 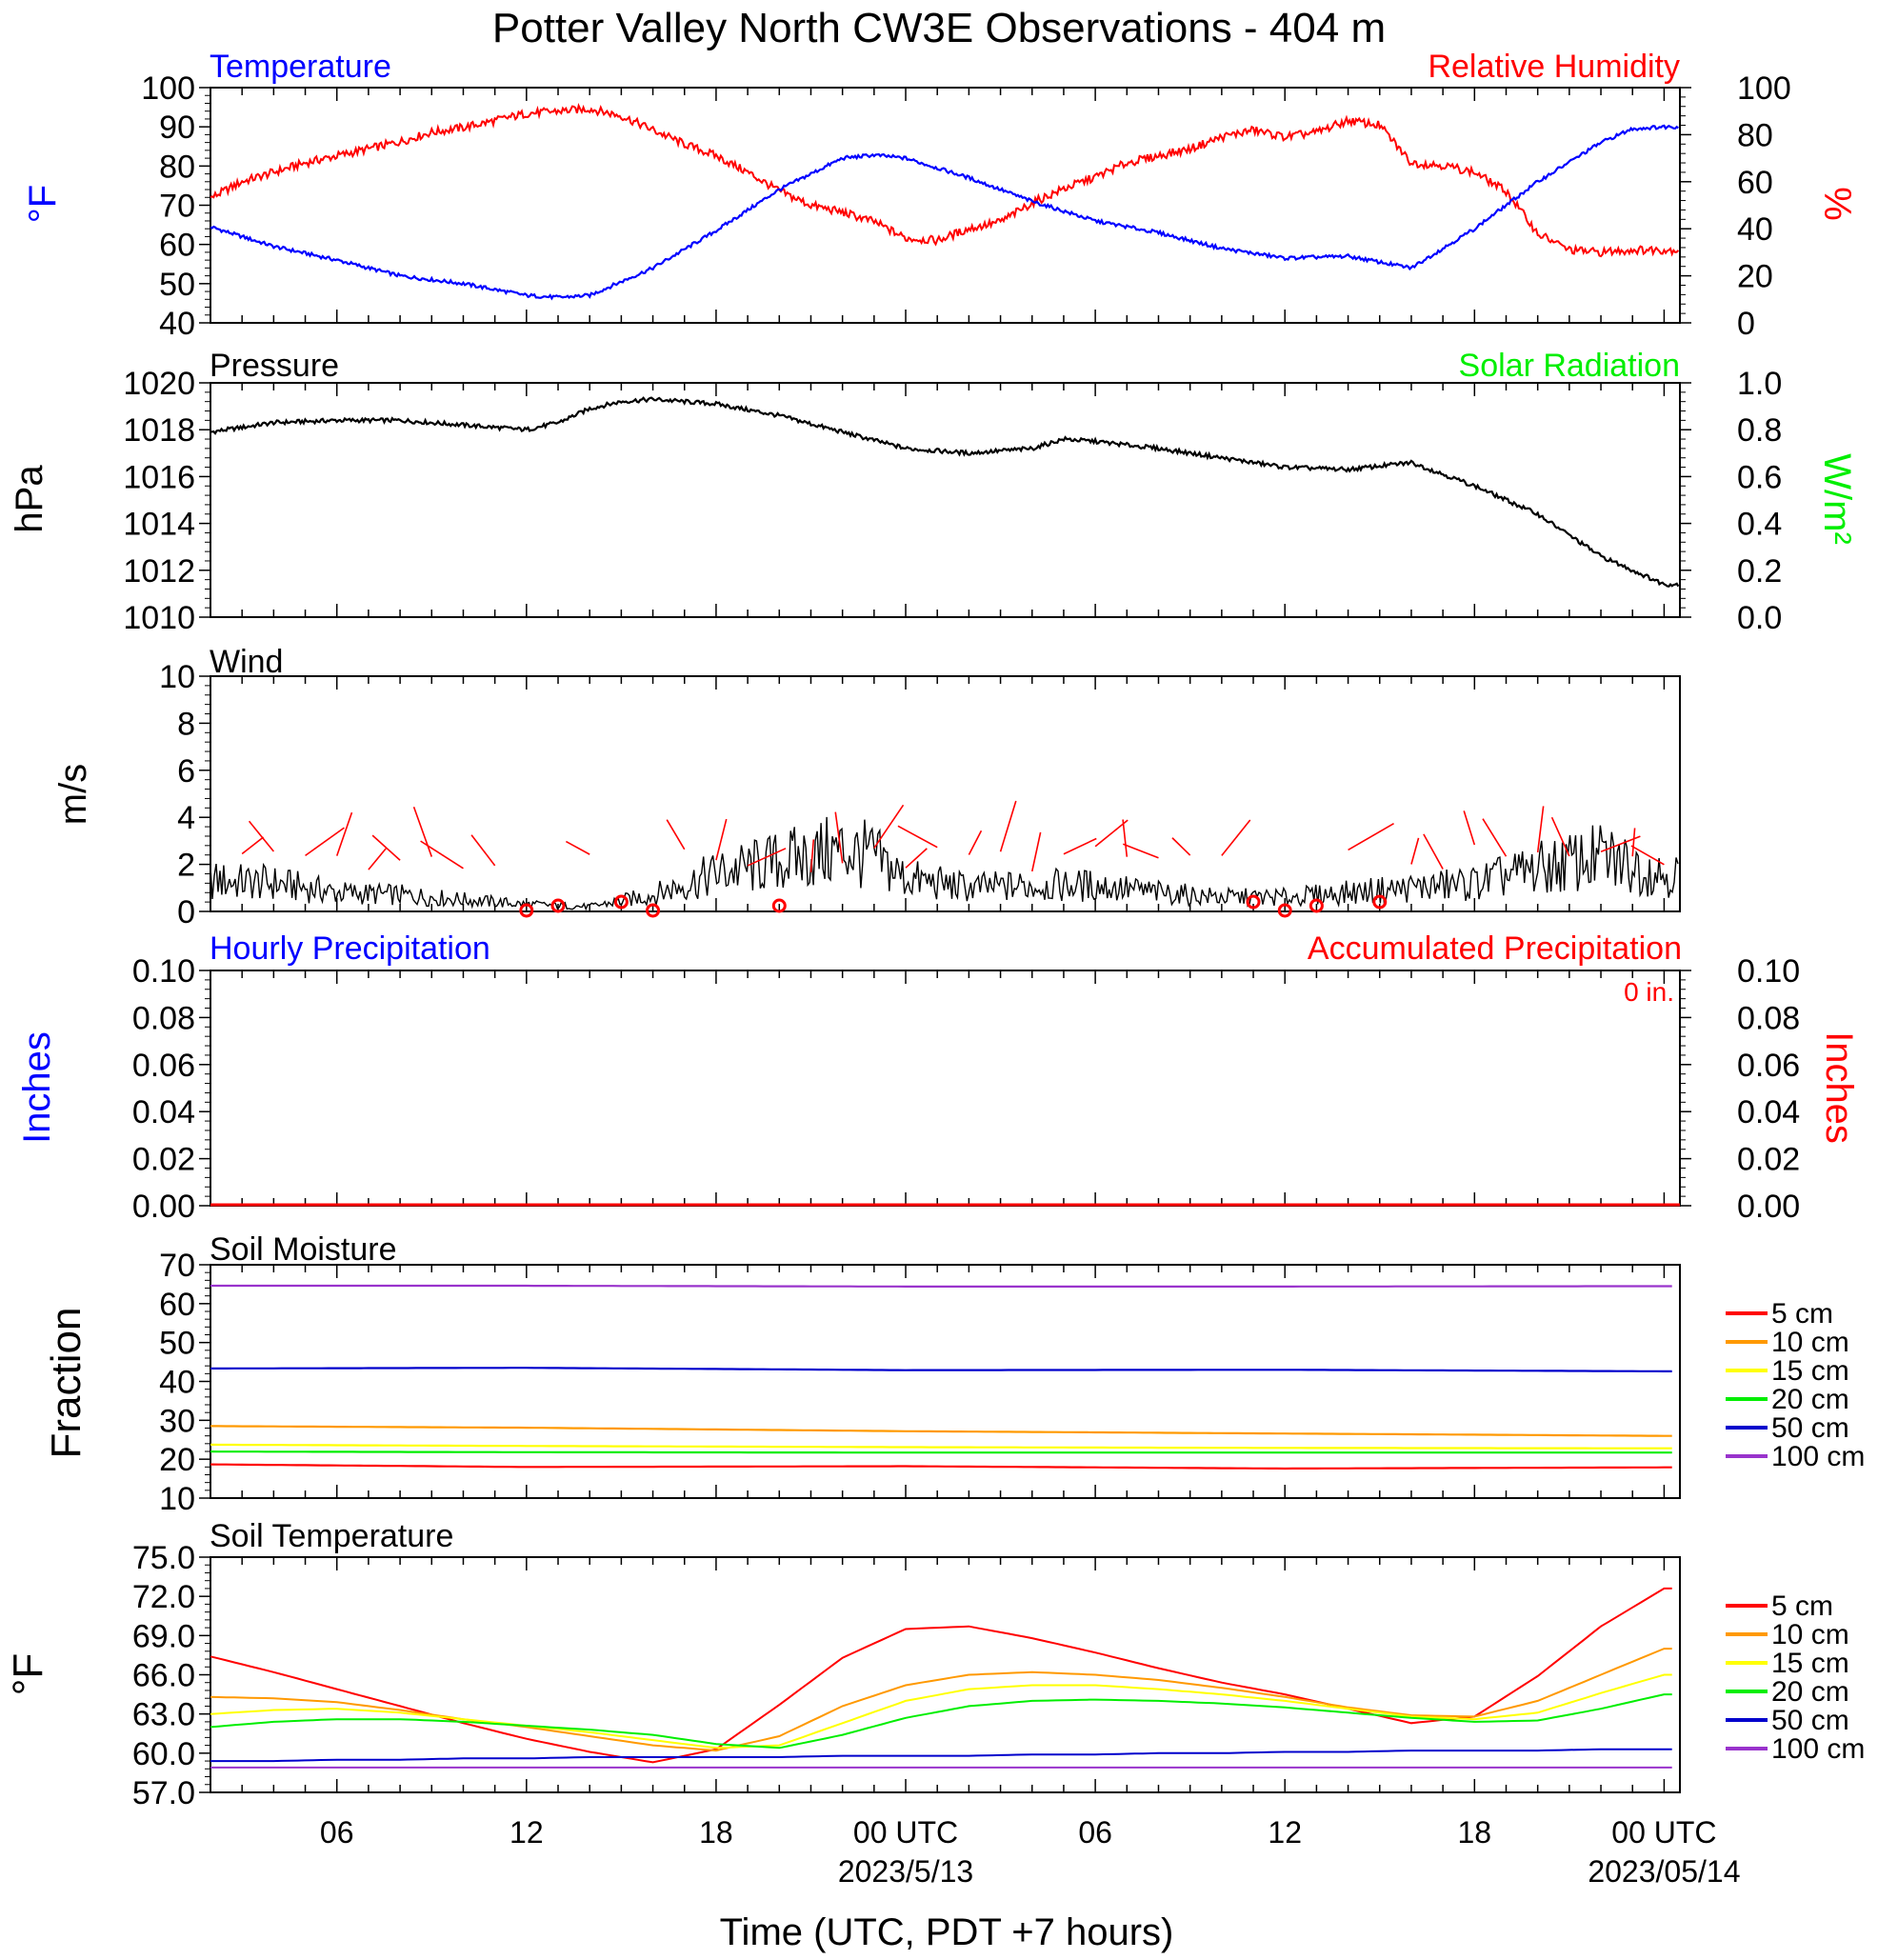 What do you see at coordinates (941, 1446) in the screenshot?
I see `soil-moisture-line-15cm` at bounding box center [941, 1446].